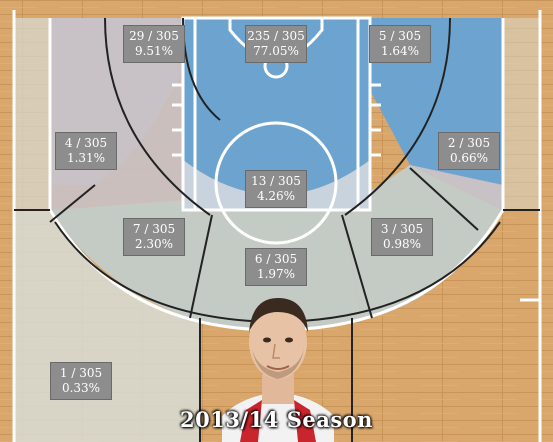 This screenshot has width=553, height=442. Describe the element at coordinates (86, 143) in the screenshot. I see `attempts-text: 4 / 305` at that location.